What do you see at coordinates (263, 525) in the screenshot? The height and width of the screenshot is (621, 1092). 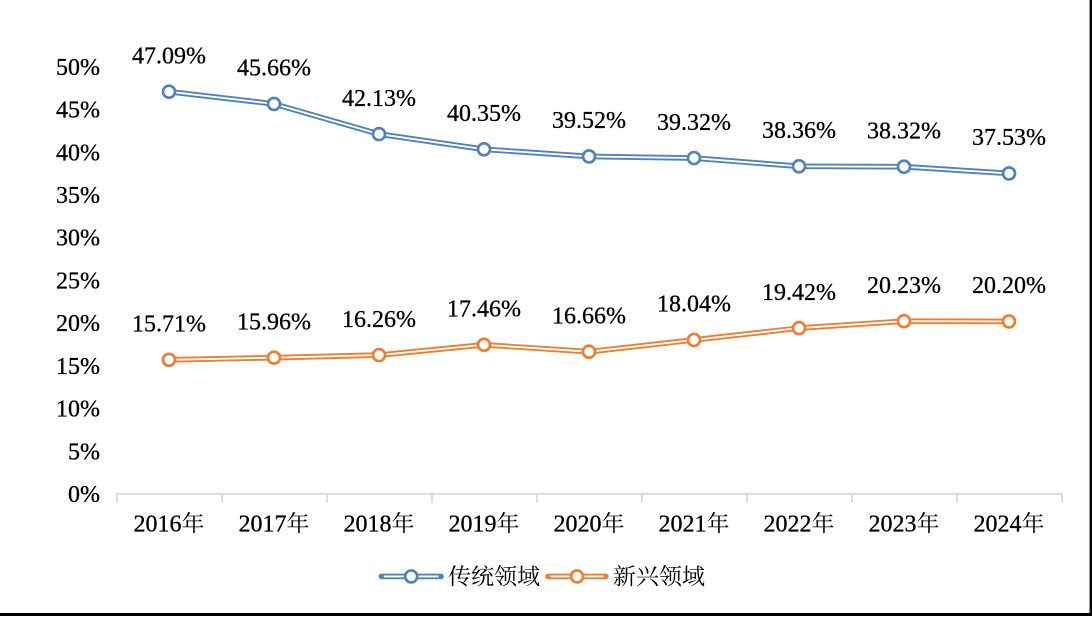 I see `svg-text: 2017` at bounding box center [263, 525].